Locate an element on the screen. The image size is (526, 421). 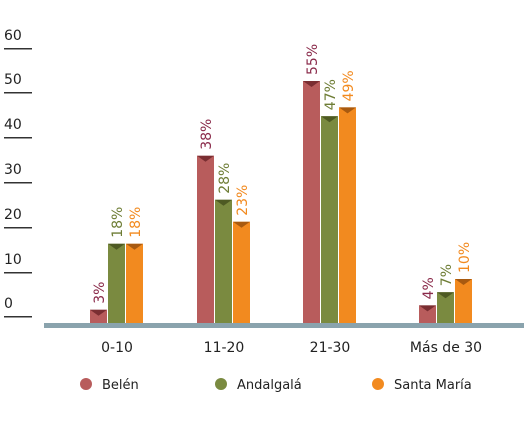
data-label: 47% is located at coordinates (331, 94).